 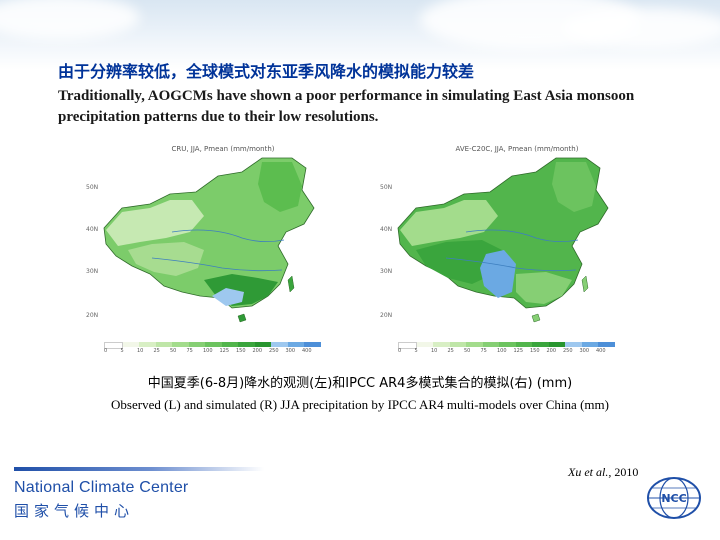 What do you see at coordinates (626, 472) in the screenshot?
I see `citation-year: 2010` at bounding box center [626, 472].